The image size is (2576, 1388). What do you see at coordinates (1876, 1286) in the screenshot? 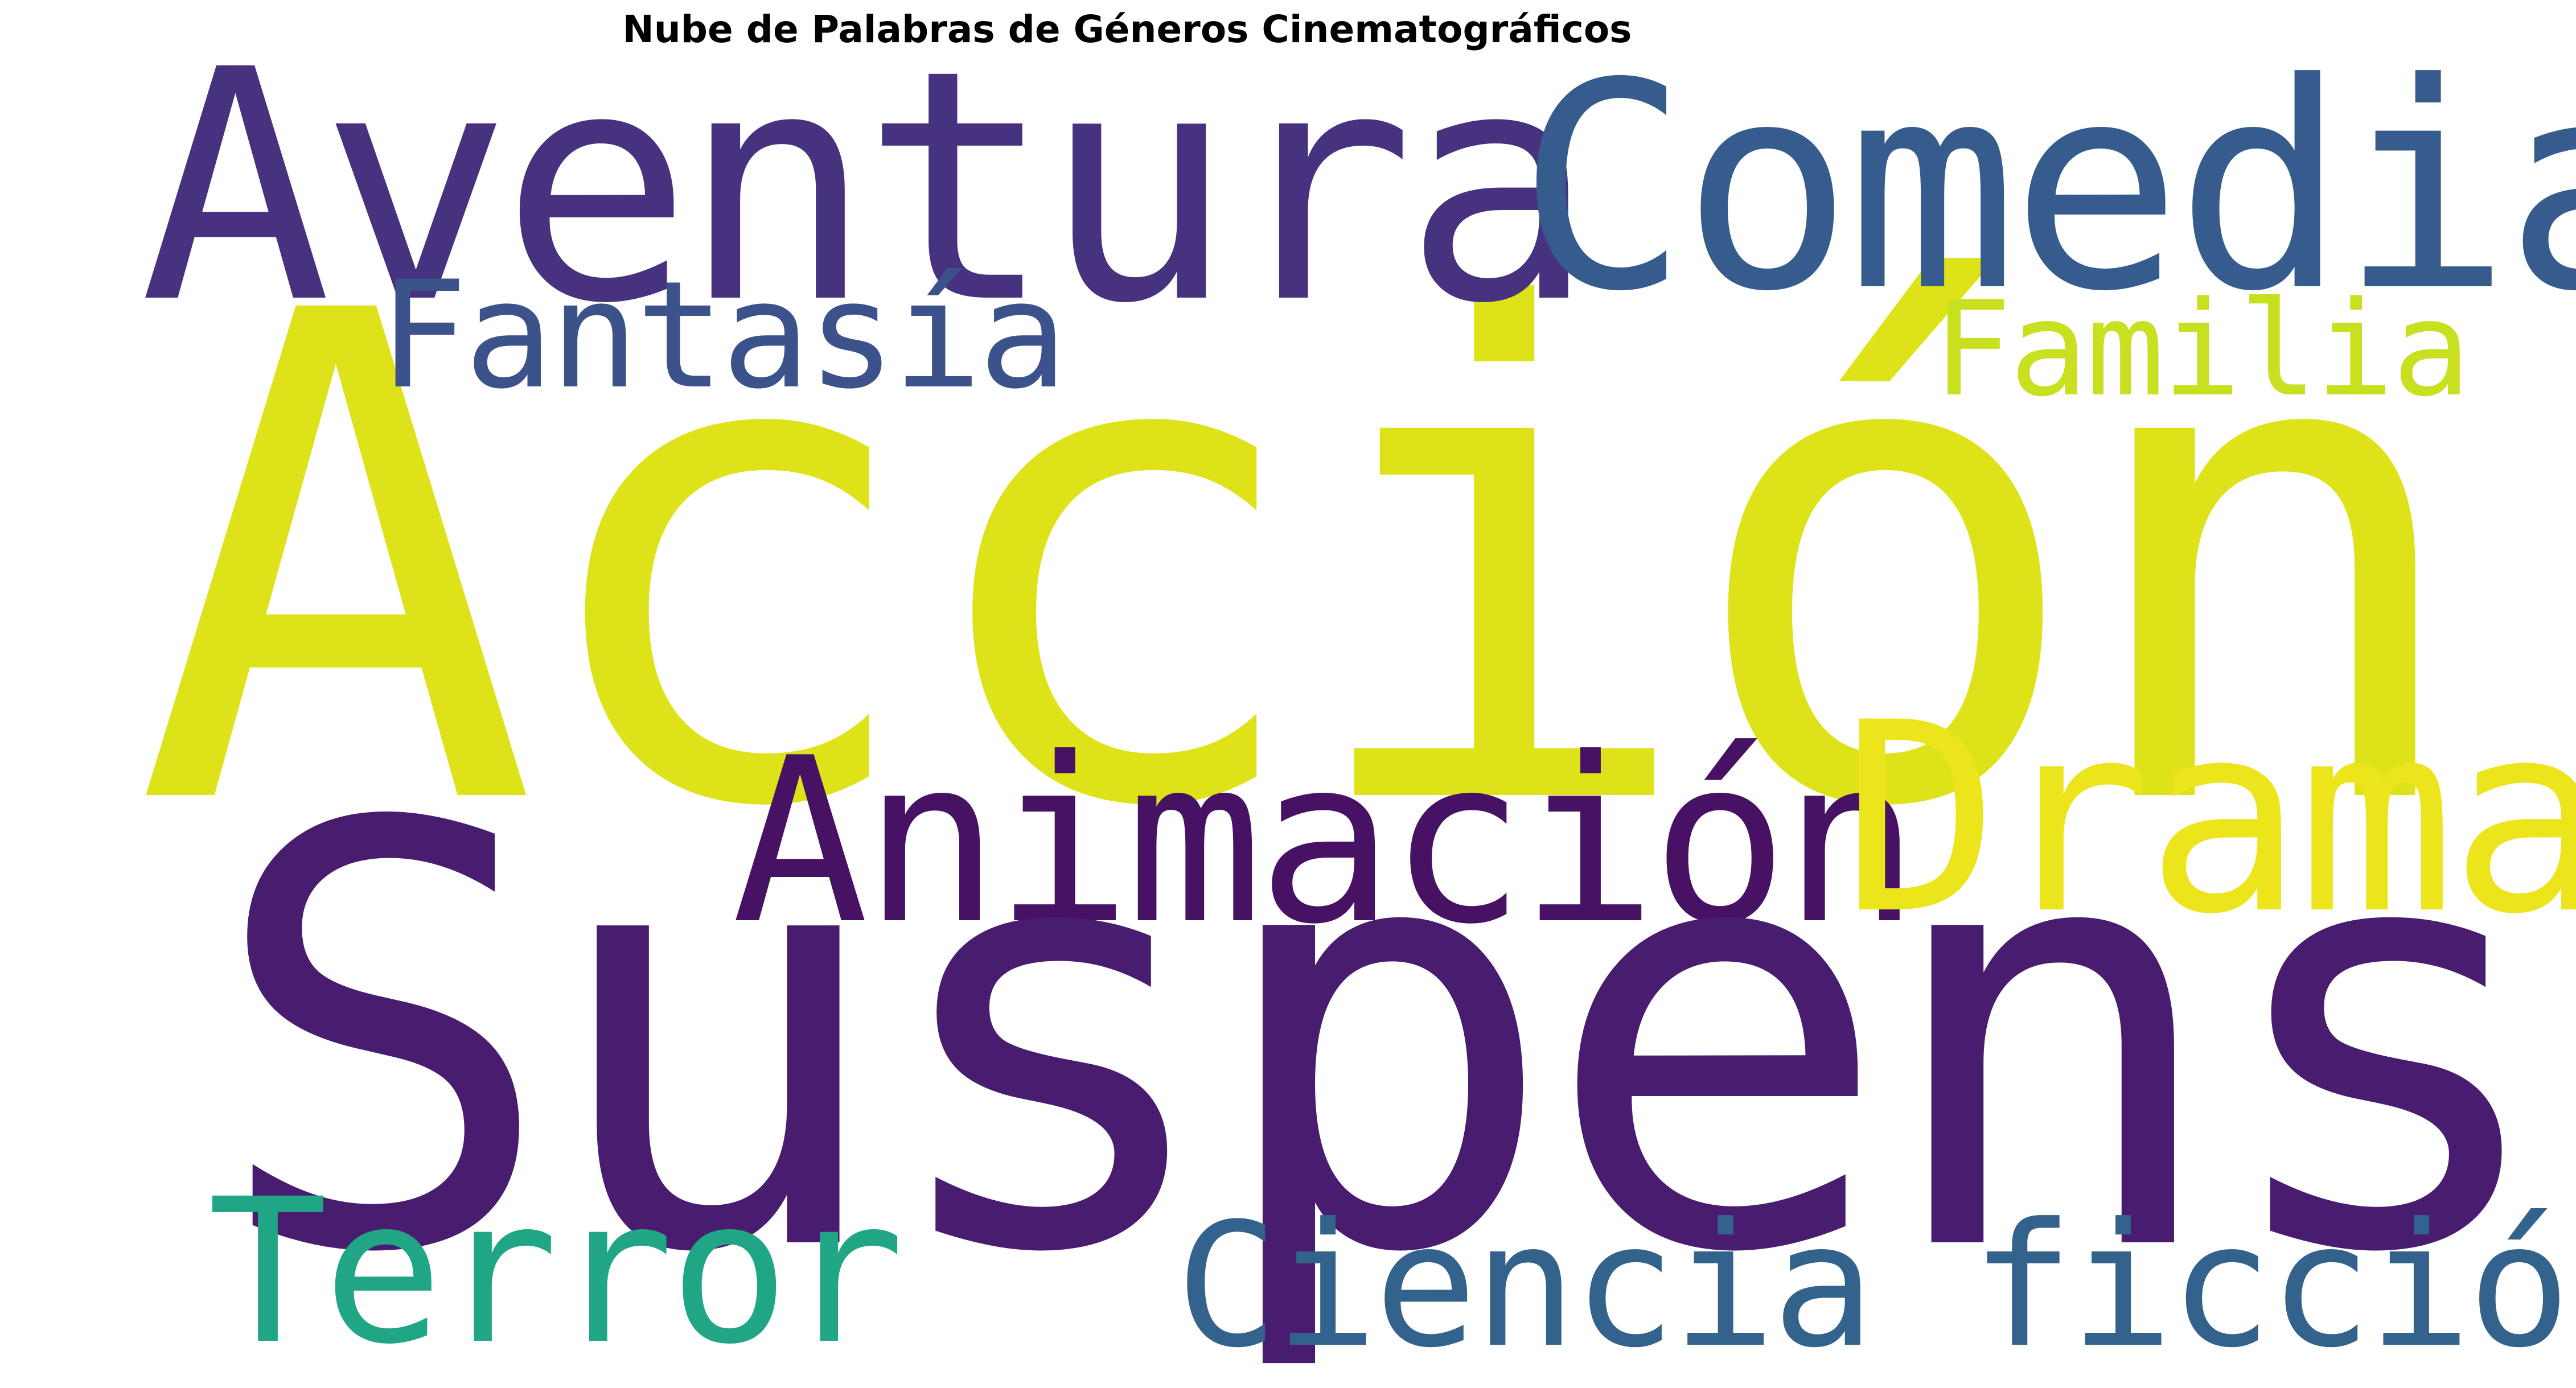
I see `word-ciencia-ficcion: Ciencia ficción` at bounding box center [1876, 1286].